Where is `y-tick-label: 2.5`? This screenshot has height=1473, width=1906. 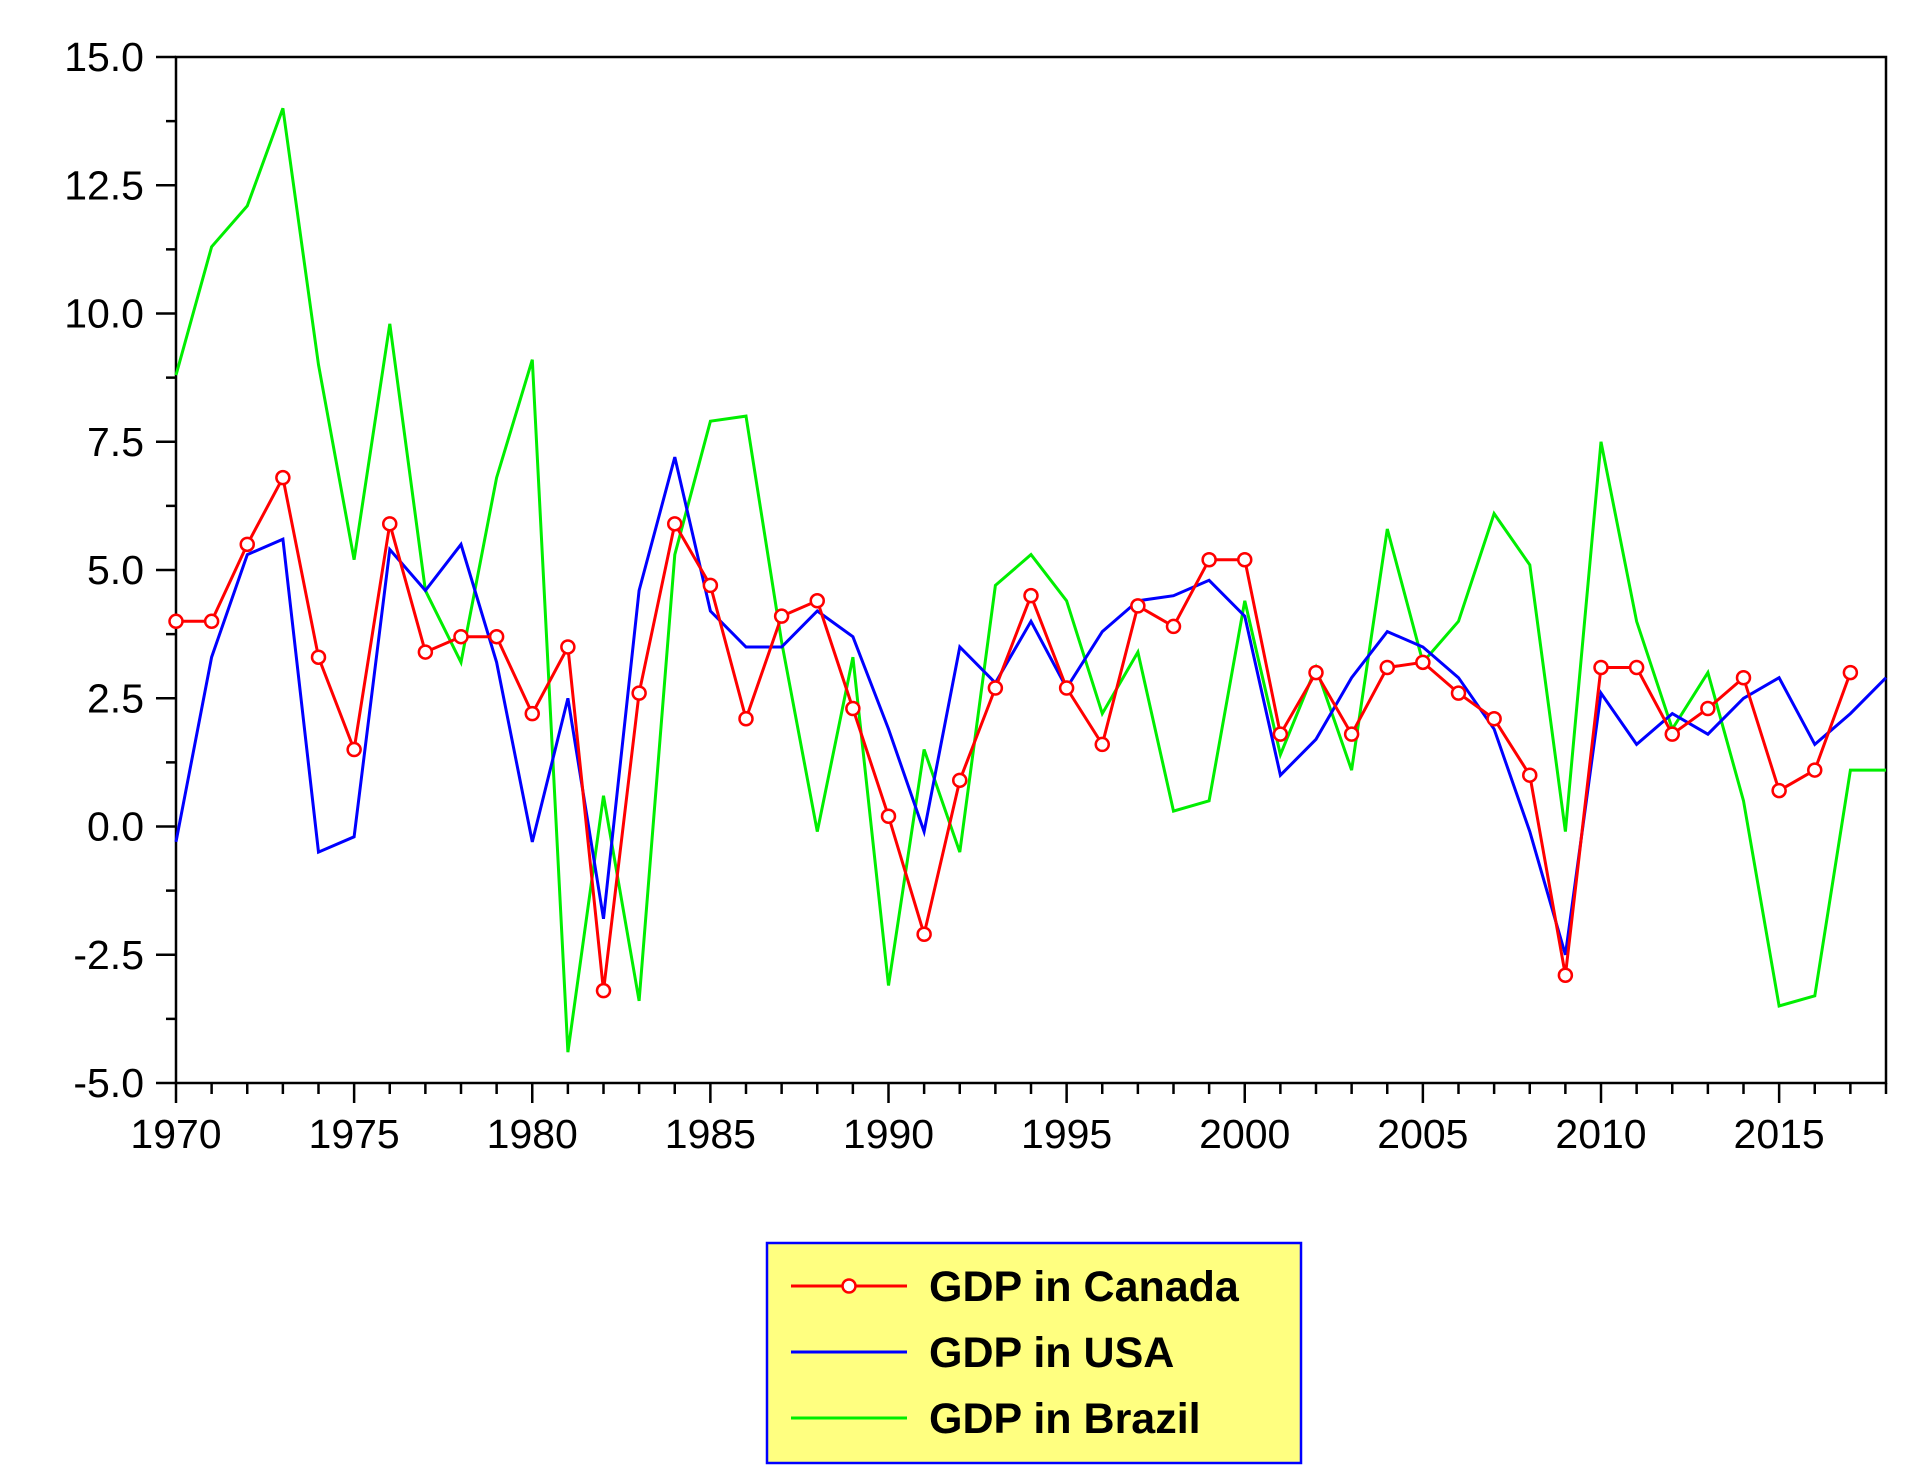
y-tick-label: 2.5 is located at coordinates (115, 698).